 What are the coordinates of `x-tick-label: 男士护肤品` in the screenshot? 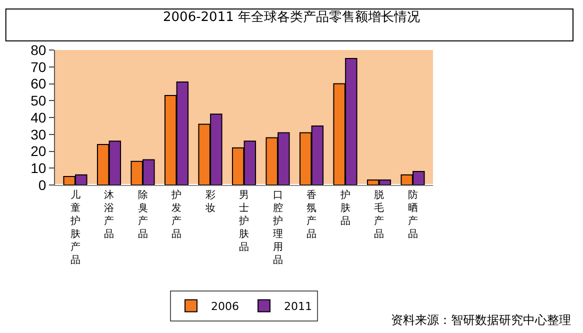 It's located at (243, 221).